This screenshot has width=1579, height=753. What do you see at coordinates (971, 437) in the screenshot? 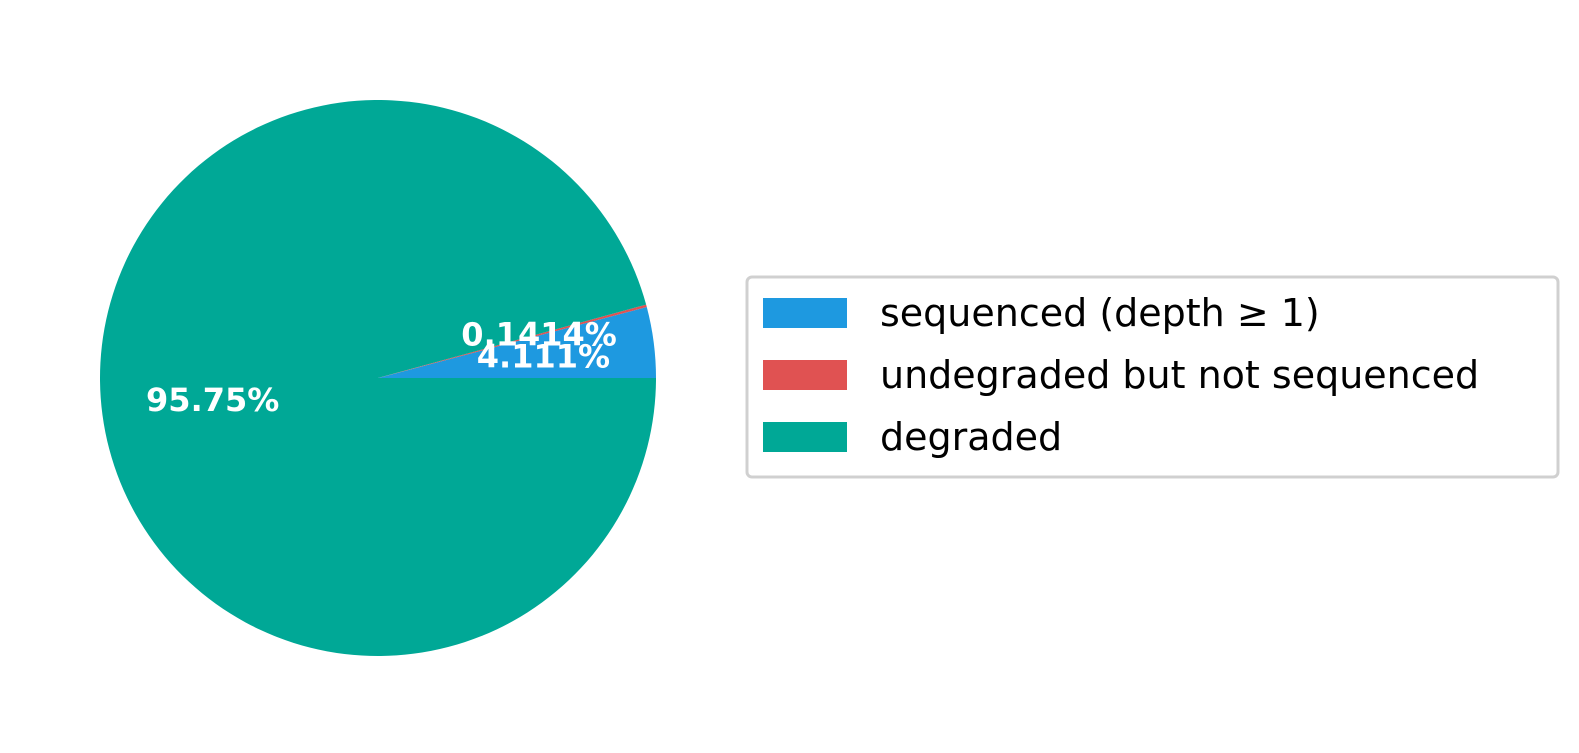
I see `legend-label-2: degraded` at bounding box center [971, 437].